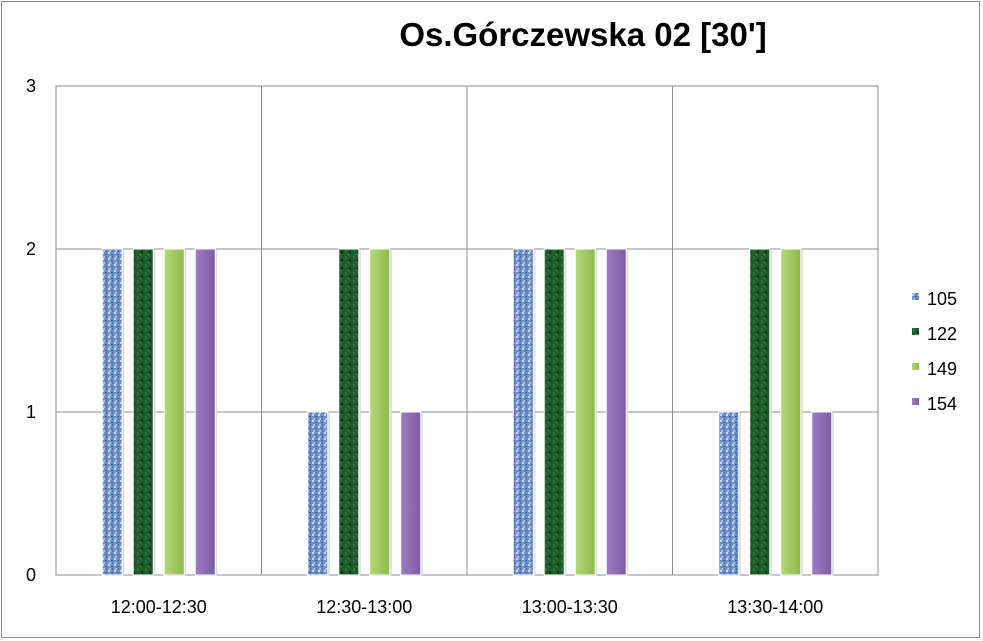  I want to click on legend-label-105: 105, so click(942, 299).